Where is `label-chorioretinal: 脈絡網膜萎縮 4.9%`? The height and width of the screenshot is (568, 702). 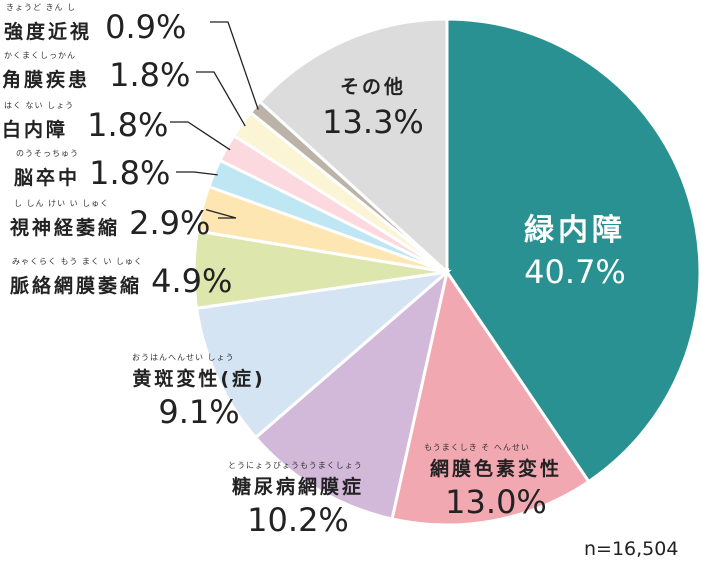
label-chorioretinal: 脈絡網膜萎縮 4.9% is located at coordinates (121, 281).